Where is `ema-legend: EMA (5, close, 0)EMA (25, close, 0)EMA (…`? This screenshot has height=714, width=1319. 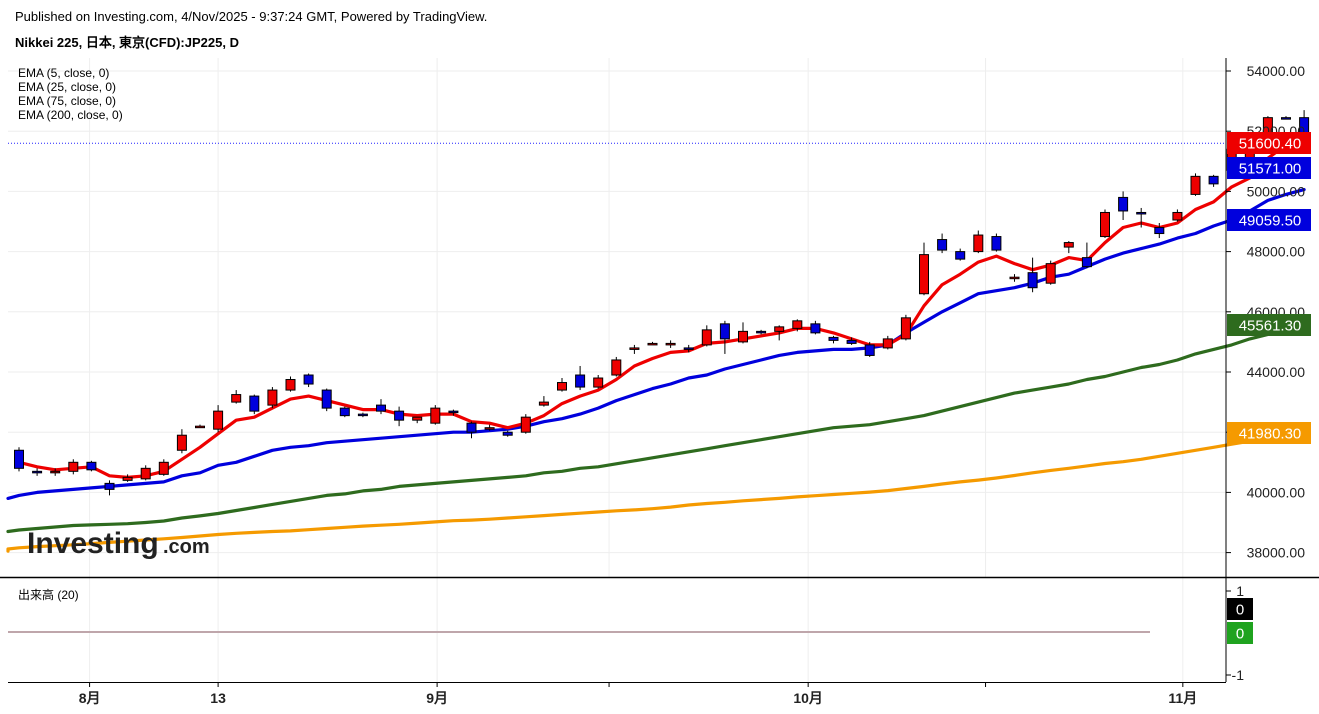 ema-legend: EMA (5, close, 0)EMA (25, close, 0)EMA (… is located at coordinates (70, 94).